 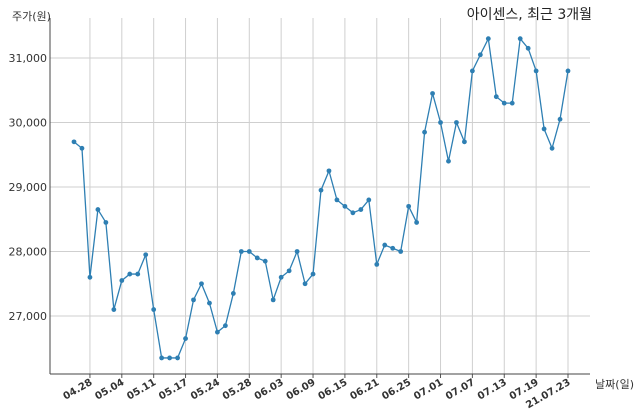 I want to click on x-axis-label: 날짜(일), so click(x=614, y=384).